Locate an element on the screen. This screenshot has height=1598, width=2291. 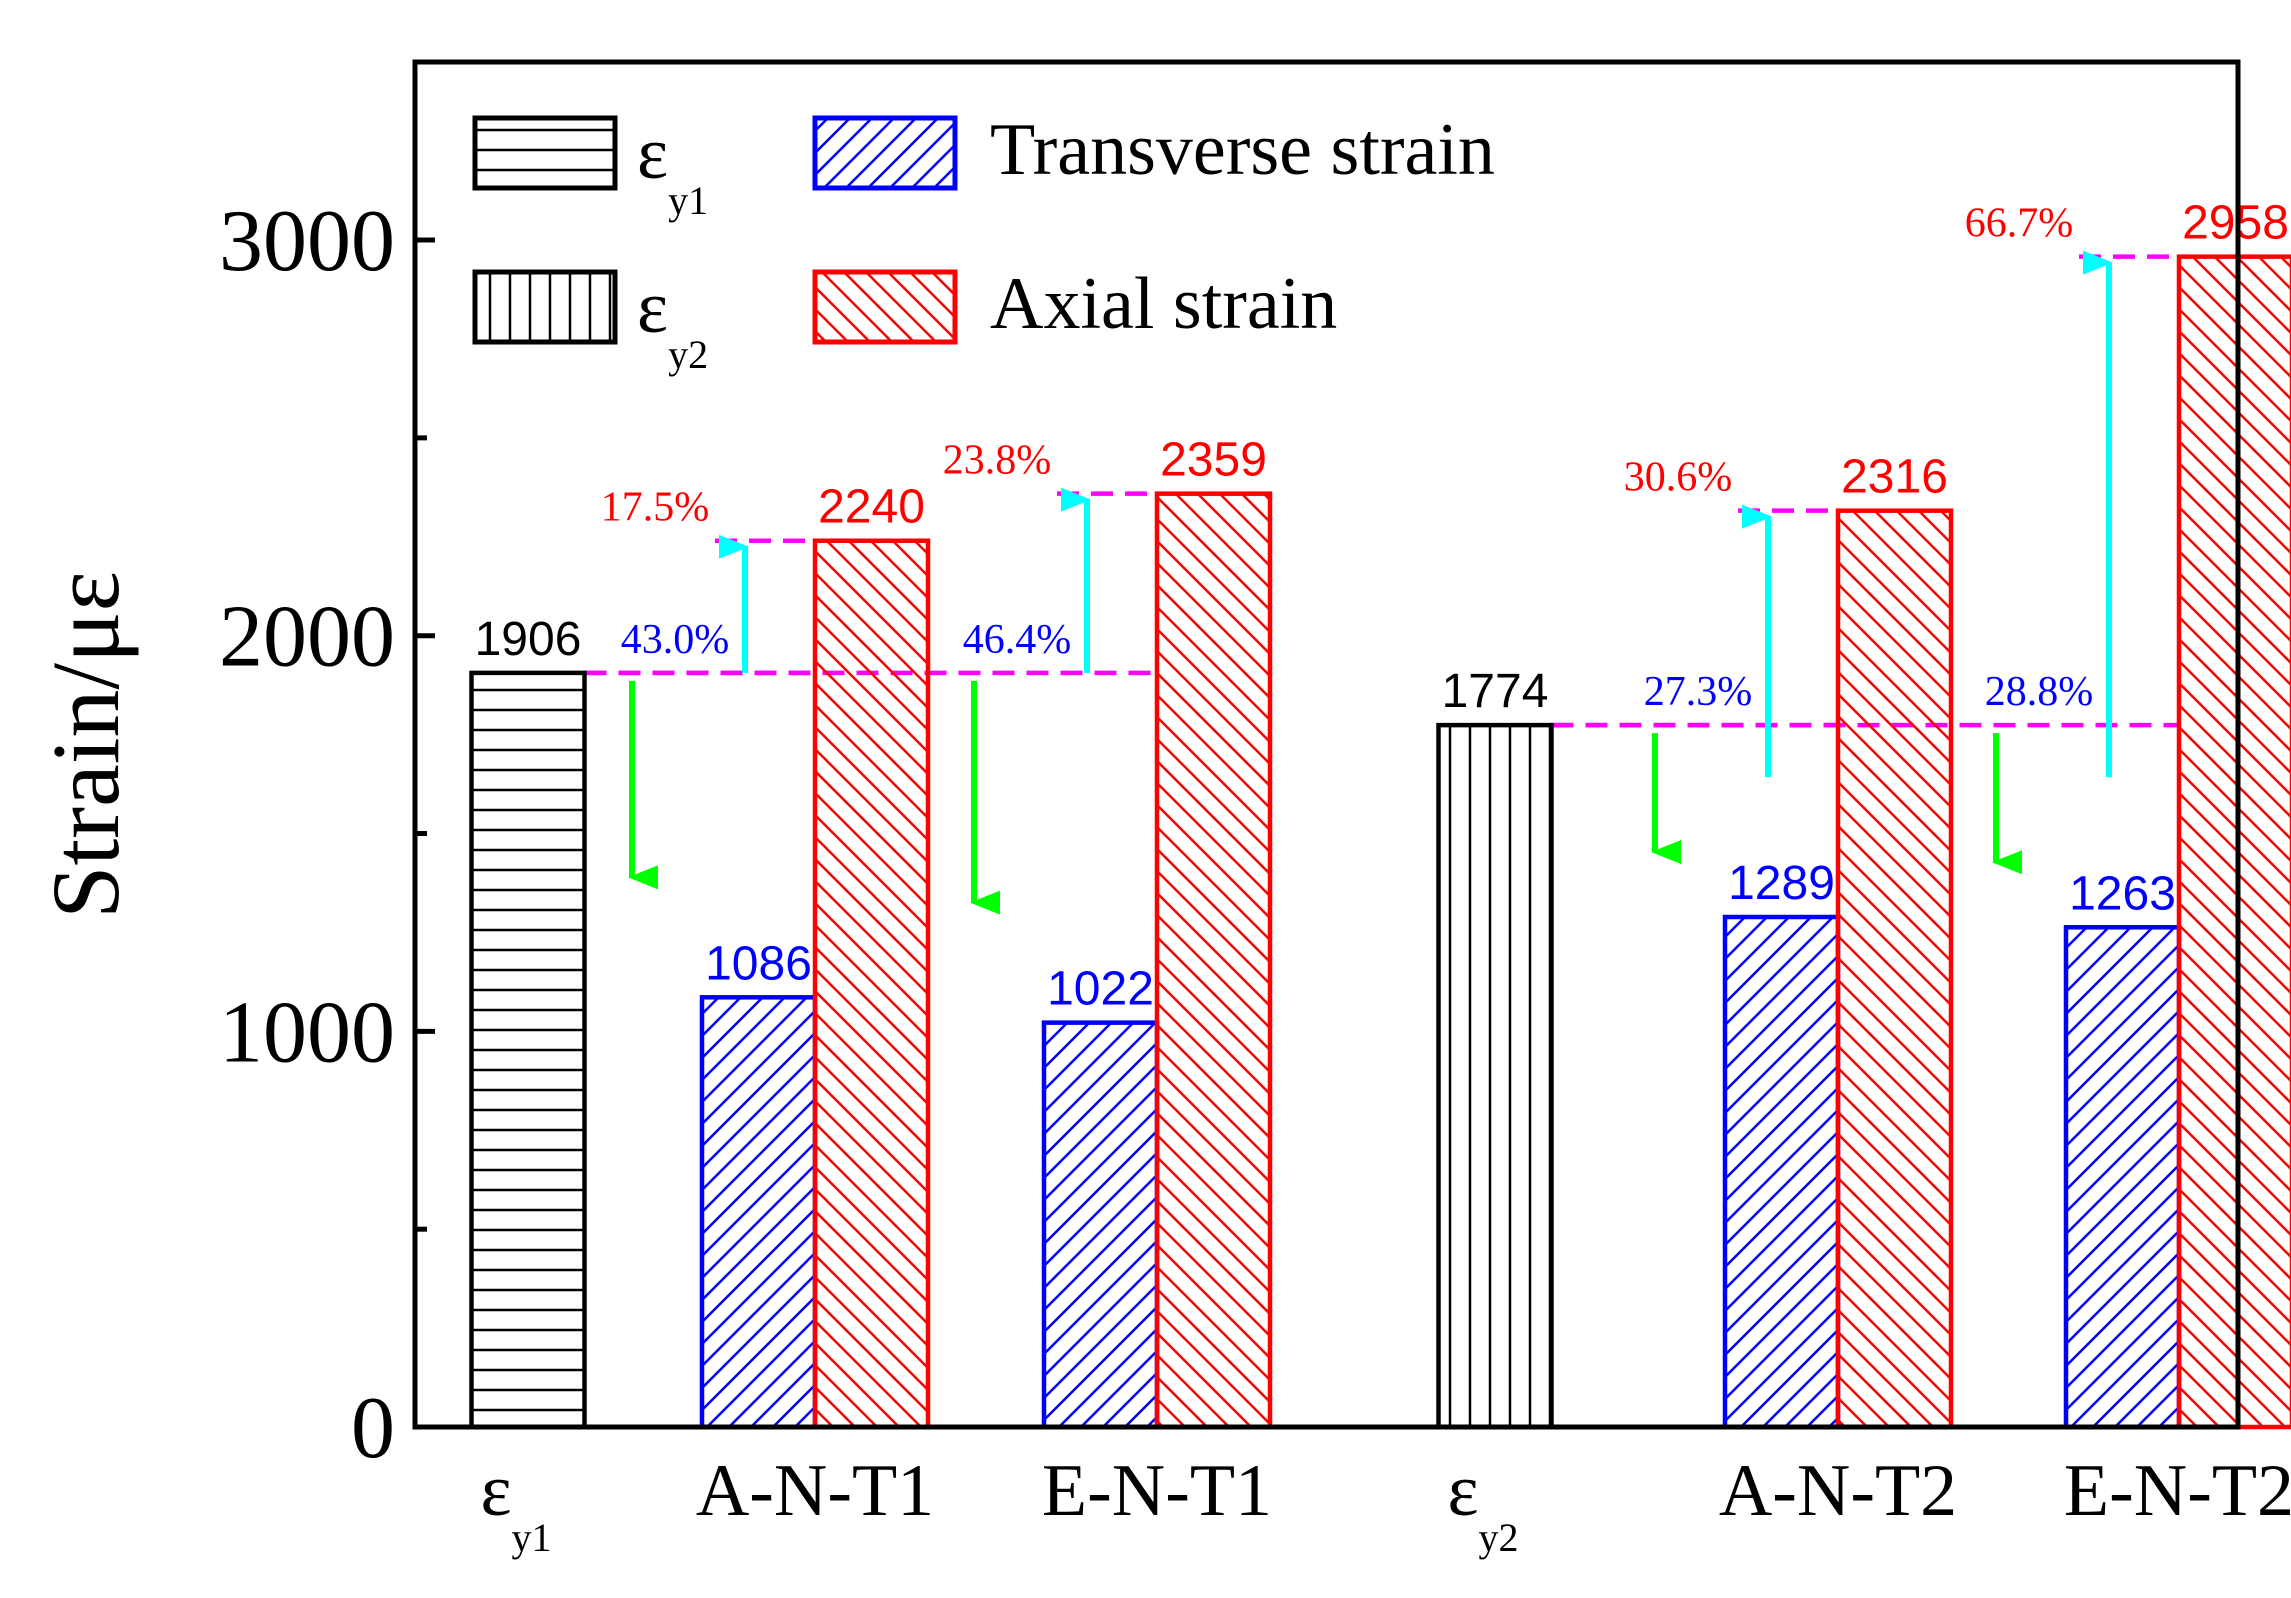
bar-value-label: 1086 is located at coordinates (758, 963).